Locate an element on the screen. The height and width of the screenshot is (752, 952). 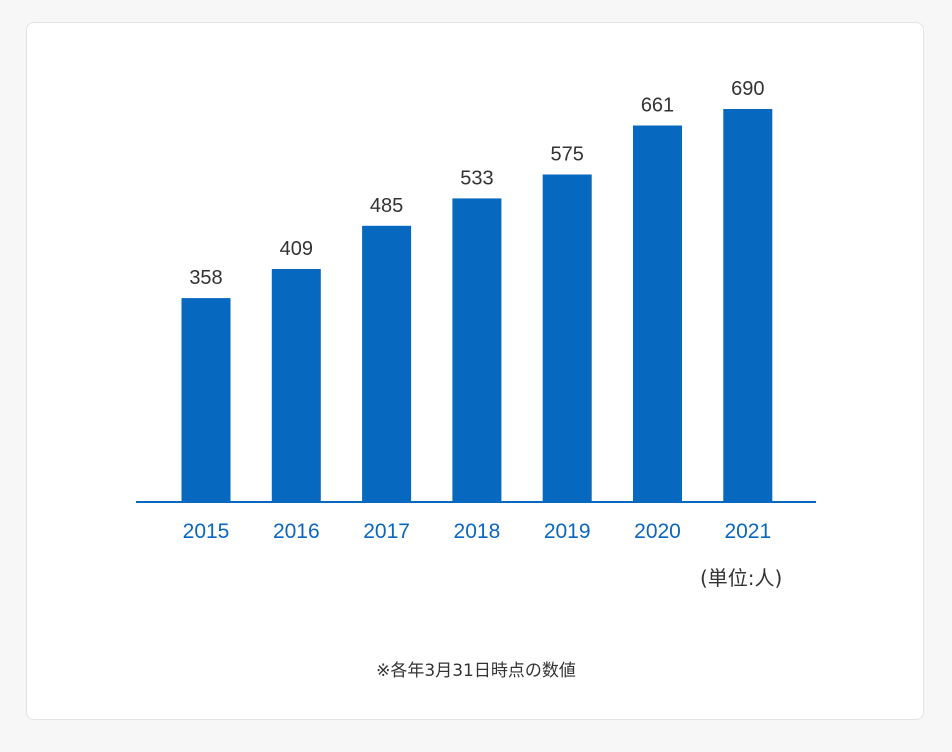
bar-2018 is located at coordinates (477, 350).